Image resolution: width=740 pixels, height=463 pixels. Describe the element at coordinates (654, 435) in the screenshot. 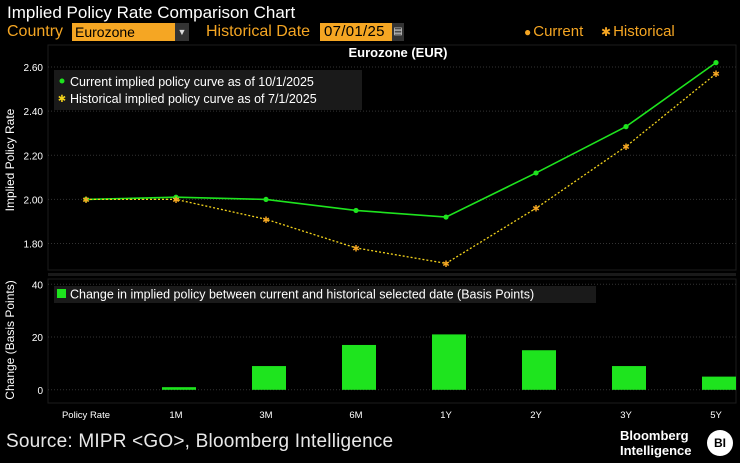

I see `brand-line-1: Bloomberg` at that location.